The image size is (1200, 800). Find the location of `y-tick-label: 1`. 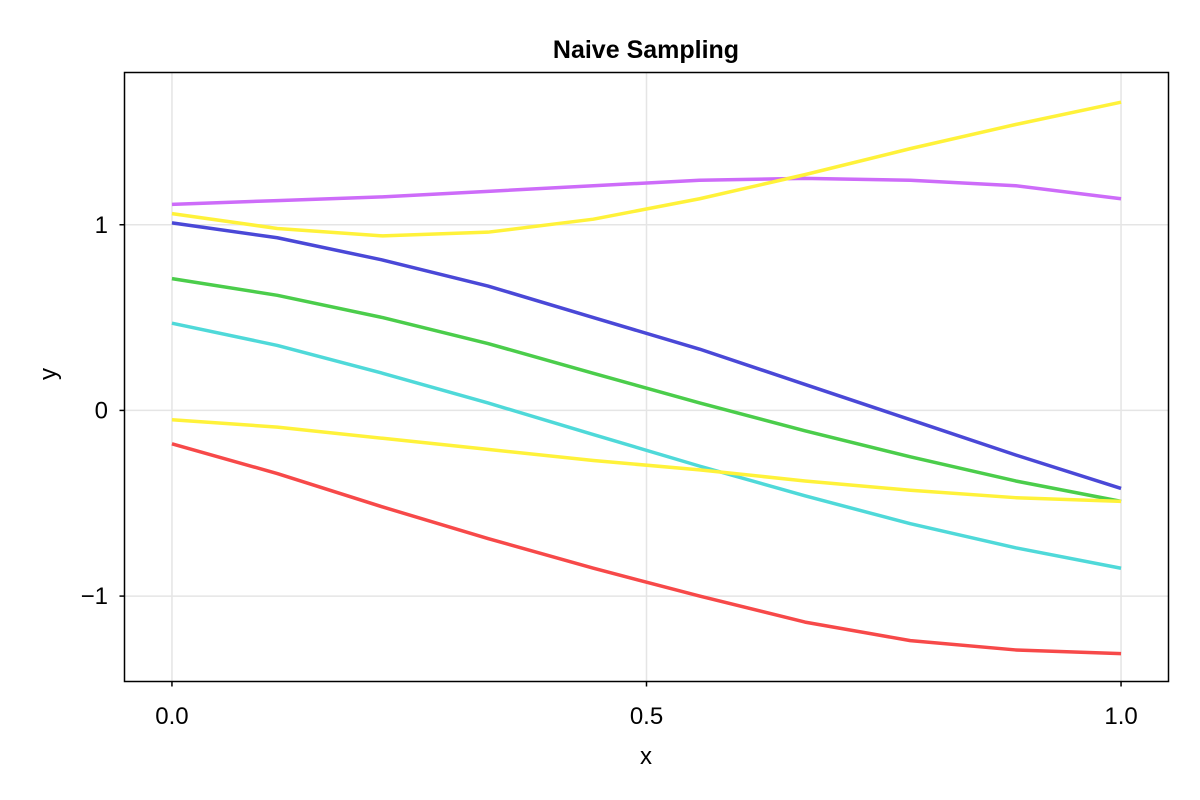

y-tick-label: 1 is located at coordinates (101, 225).